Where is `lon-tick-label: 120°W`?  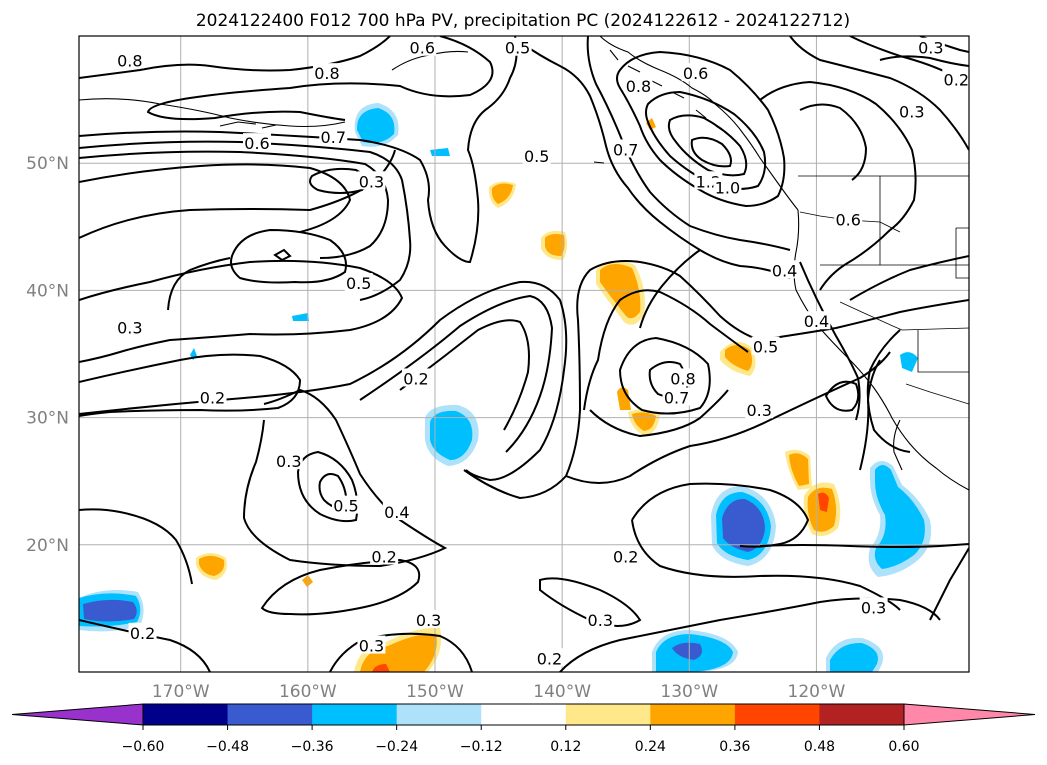 lon-tick-label: 120°W is located at coordinates (817, 692).